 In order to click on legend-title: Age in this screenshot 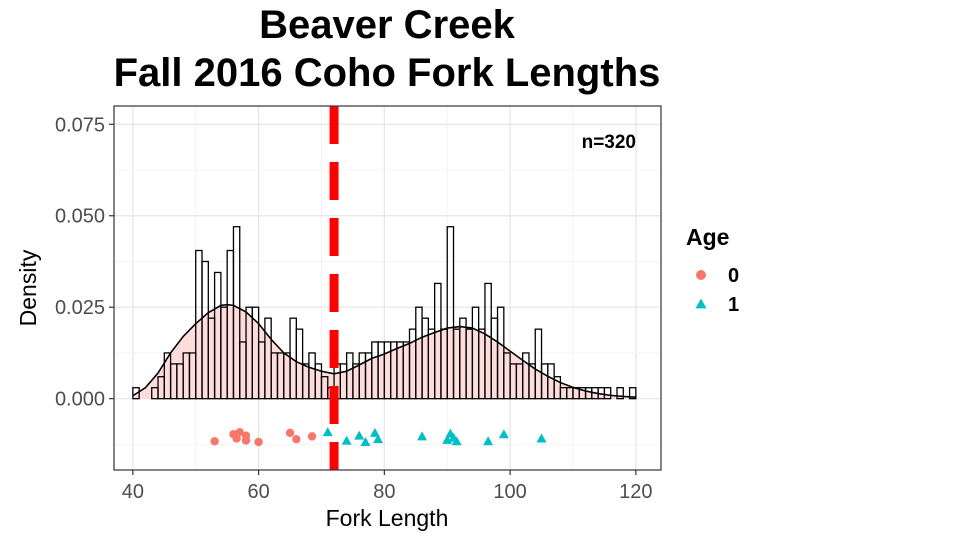, I will do `click(707, 237)`.